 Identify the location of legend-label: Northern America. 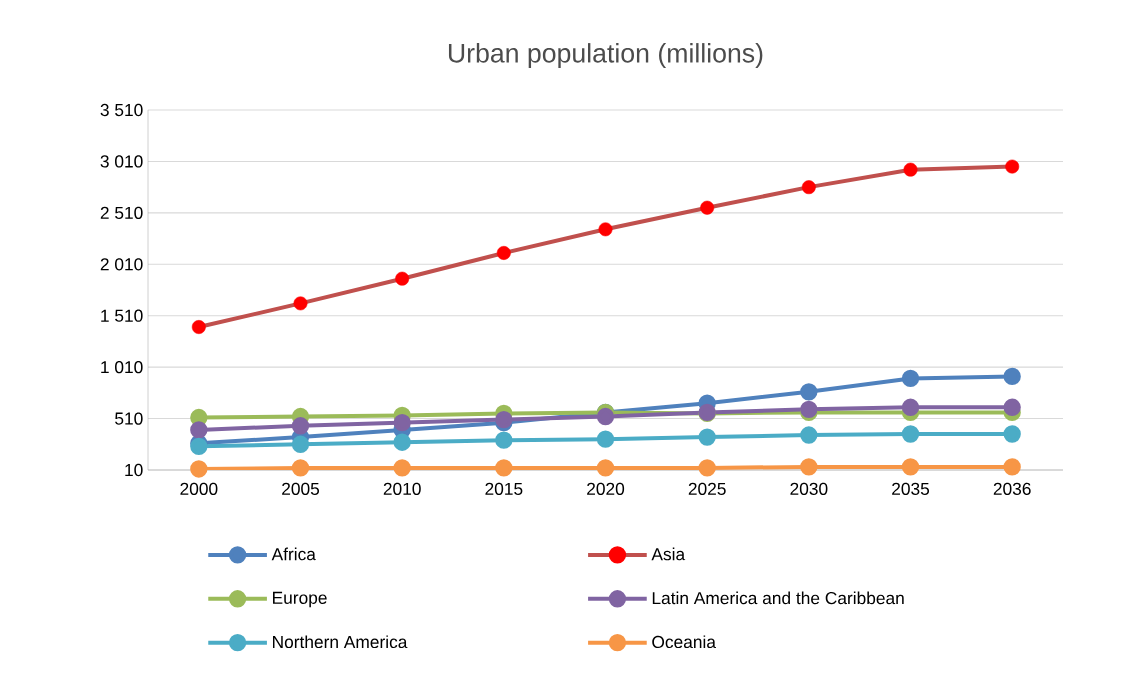
(340, 642).